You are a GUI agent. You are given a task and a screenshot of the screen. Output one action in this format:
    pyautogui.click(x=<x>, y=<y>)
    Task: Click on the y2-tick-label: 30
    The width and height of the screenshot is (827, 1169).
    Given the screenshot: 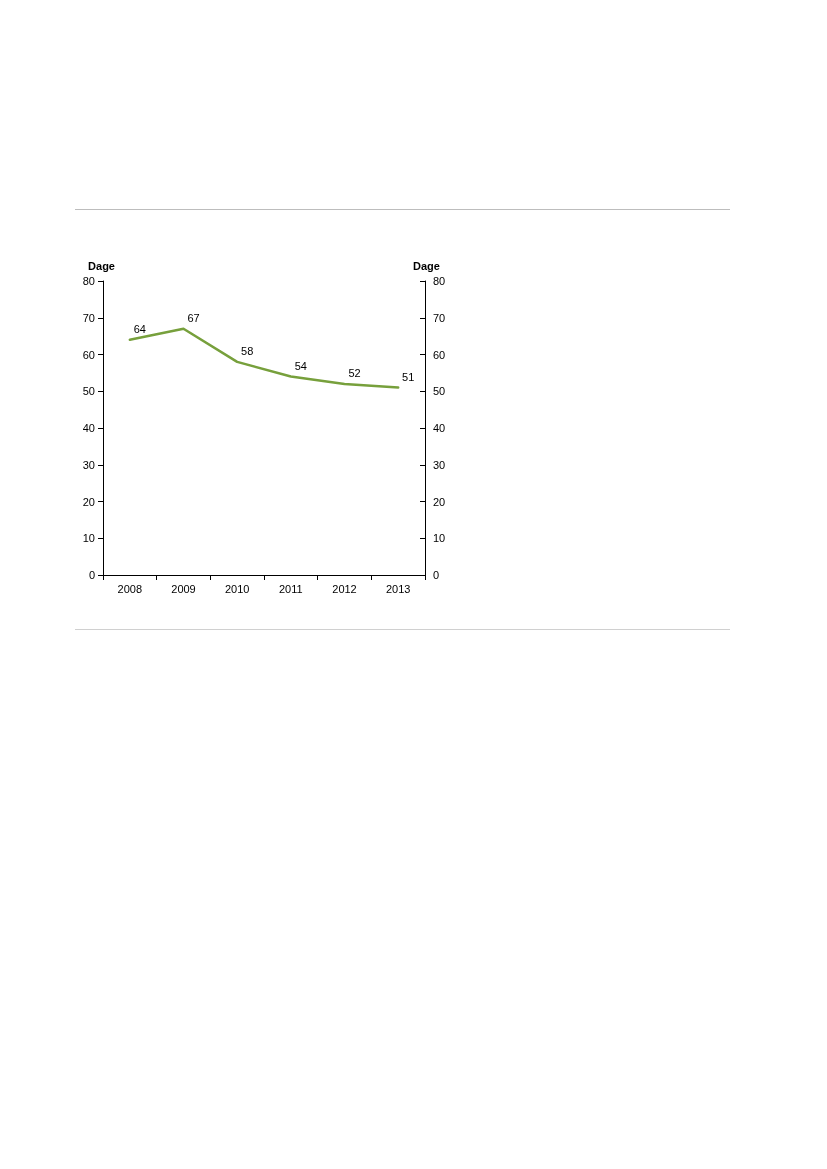 What is the action you would take?
    pyautogui.click(x=439, y=464)
    